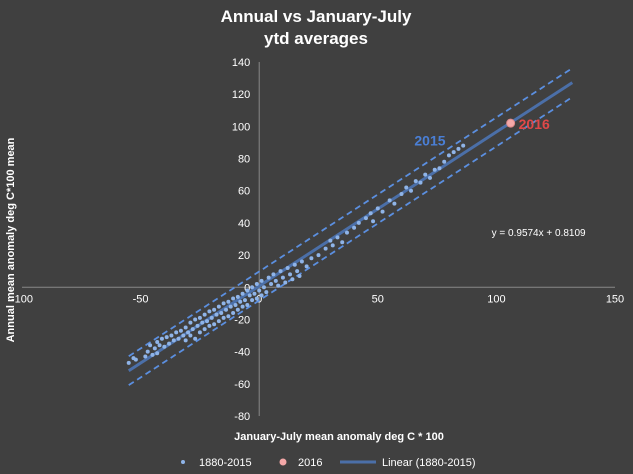 The image size is (633, 474). I want to click on y-tick-label: -40, so click(242, 353).